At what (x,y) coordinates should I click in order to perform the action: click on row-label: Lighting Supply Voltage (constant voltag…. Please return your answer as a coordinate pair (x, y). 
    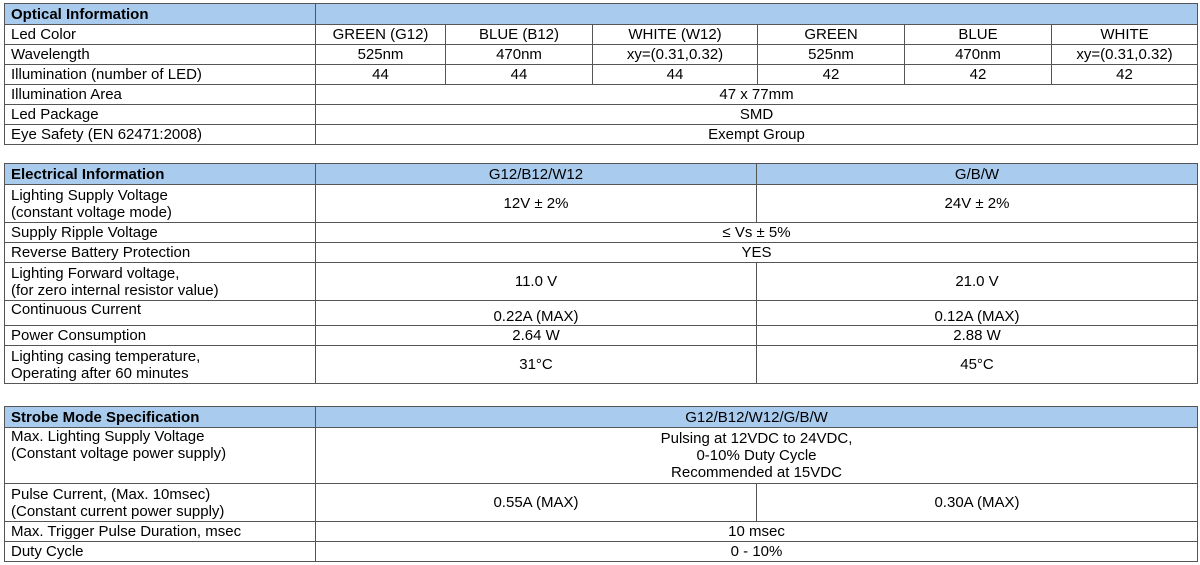
    Looking at the image, I should click on (160, 203).